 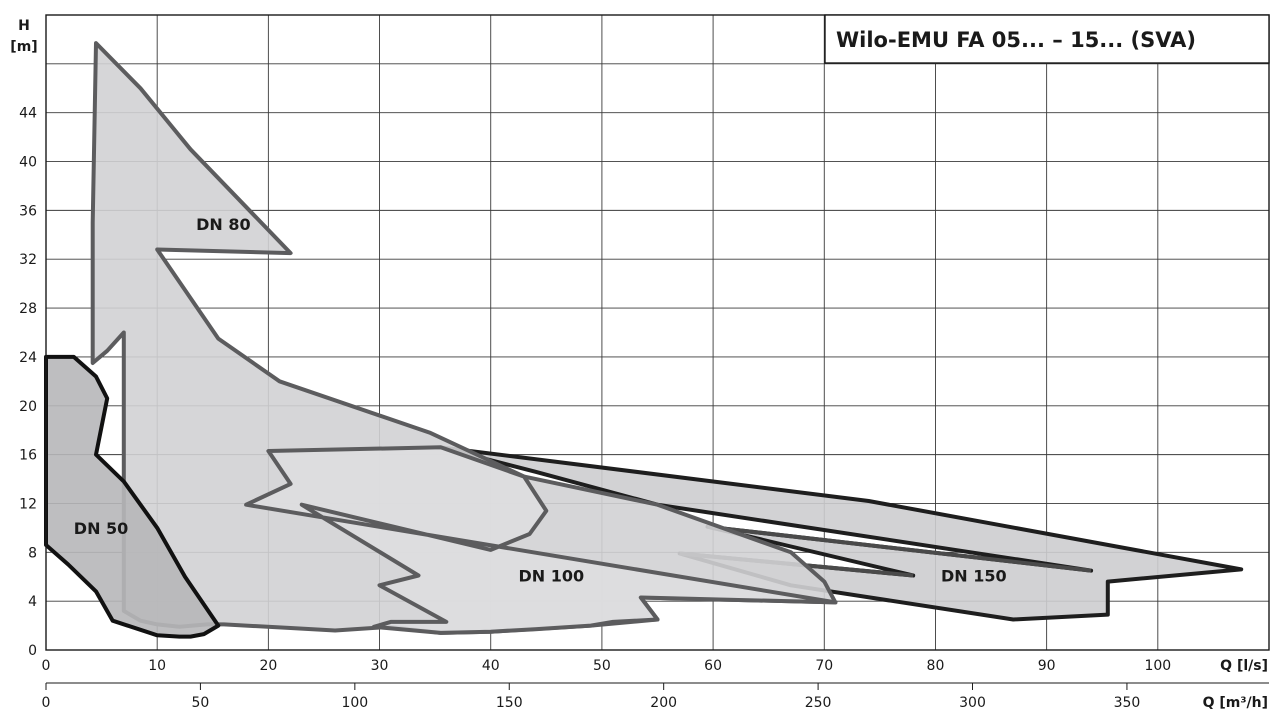 What do you see at coordinates (23, 338) in the screenshot?
I see `y-axis: H [m] 0 4 8 12 16 20 24 28 32 36 40 44` at bounding box center [23, 338].